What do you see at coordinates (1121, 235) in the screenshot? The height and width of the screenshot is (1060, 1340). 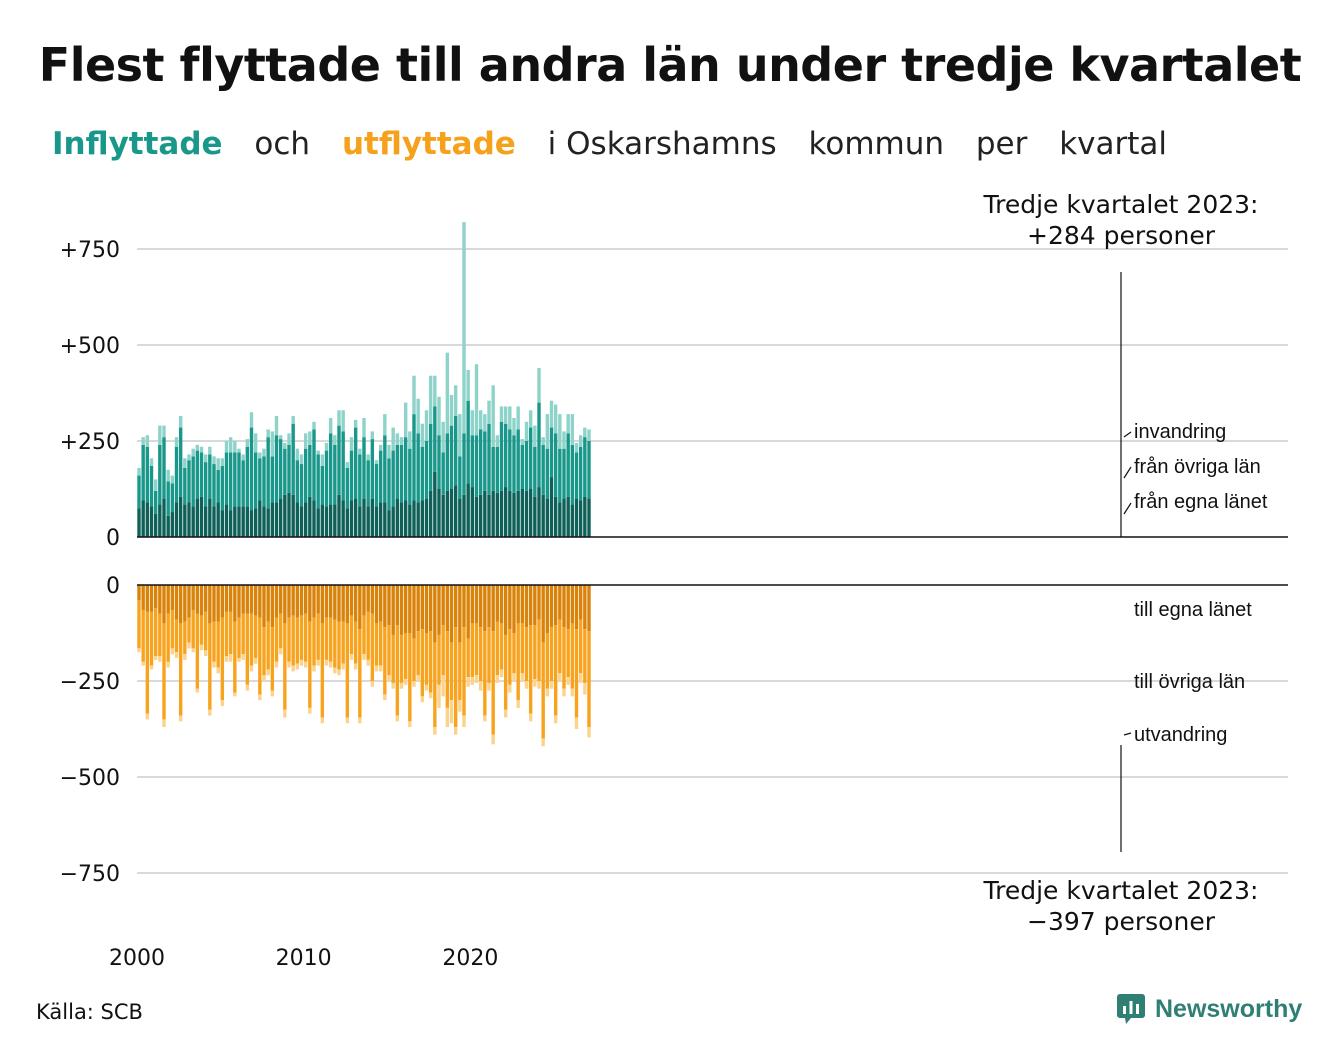 I see `annotation-top-line2: +284 personer` at bounding box center [1121, 235].